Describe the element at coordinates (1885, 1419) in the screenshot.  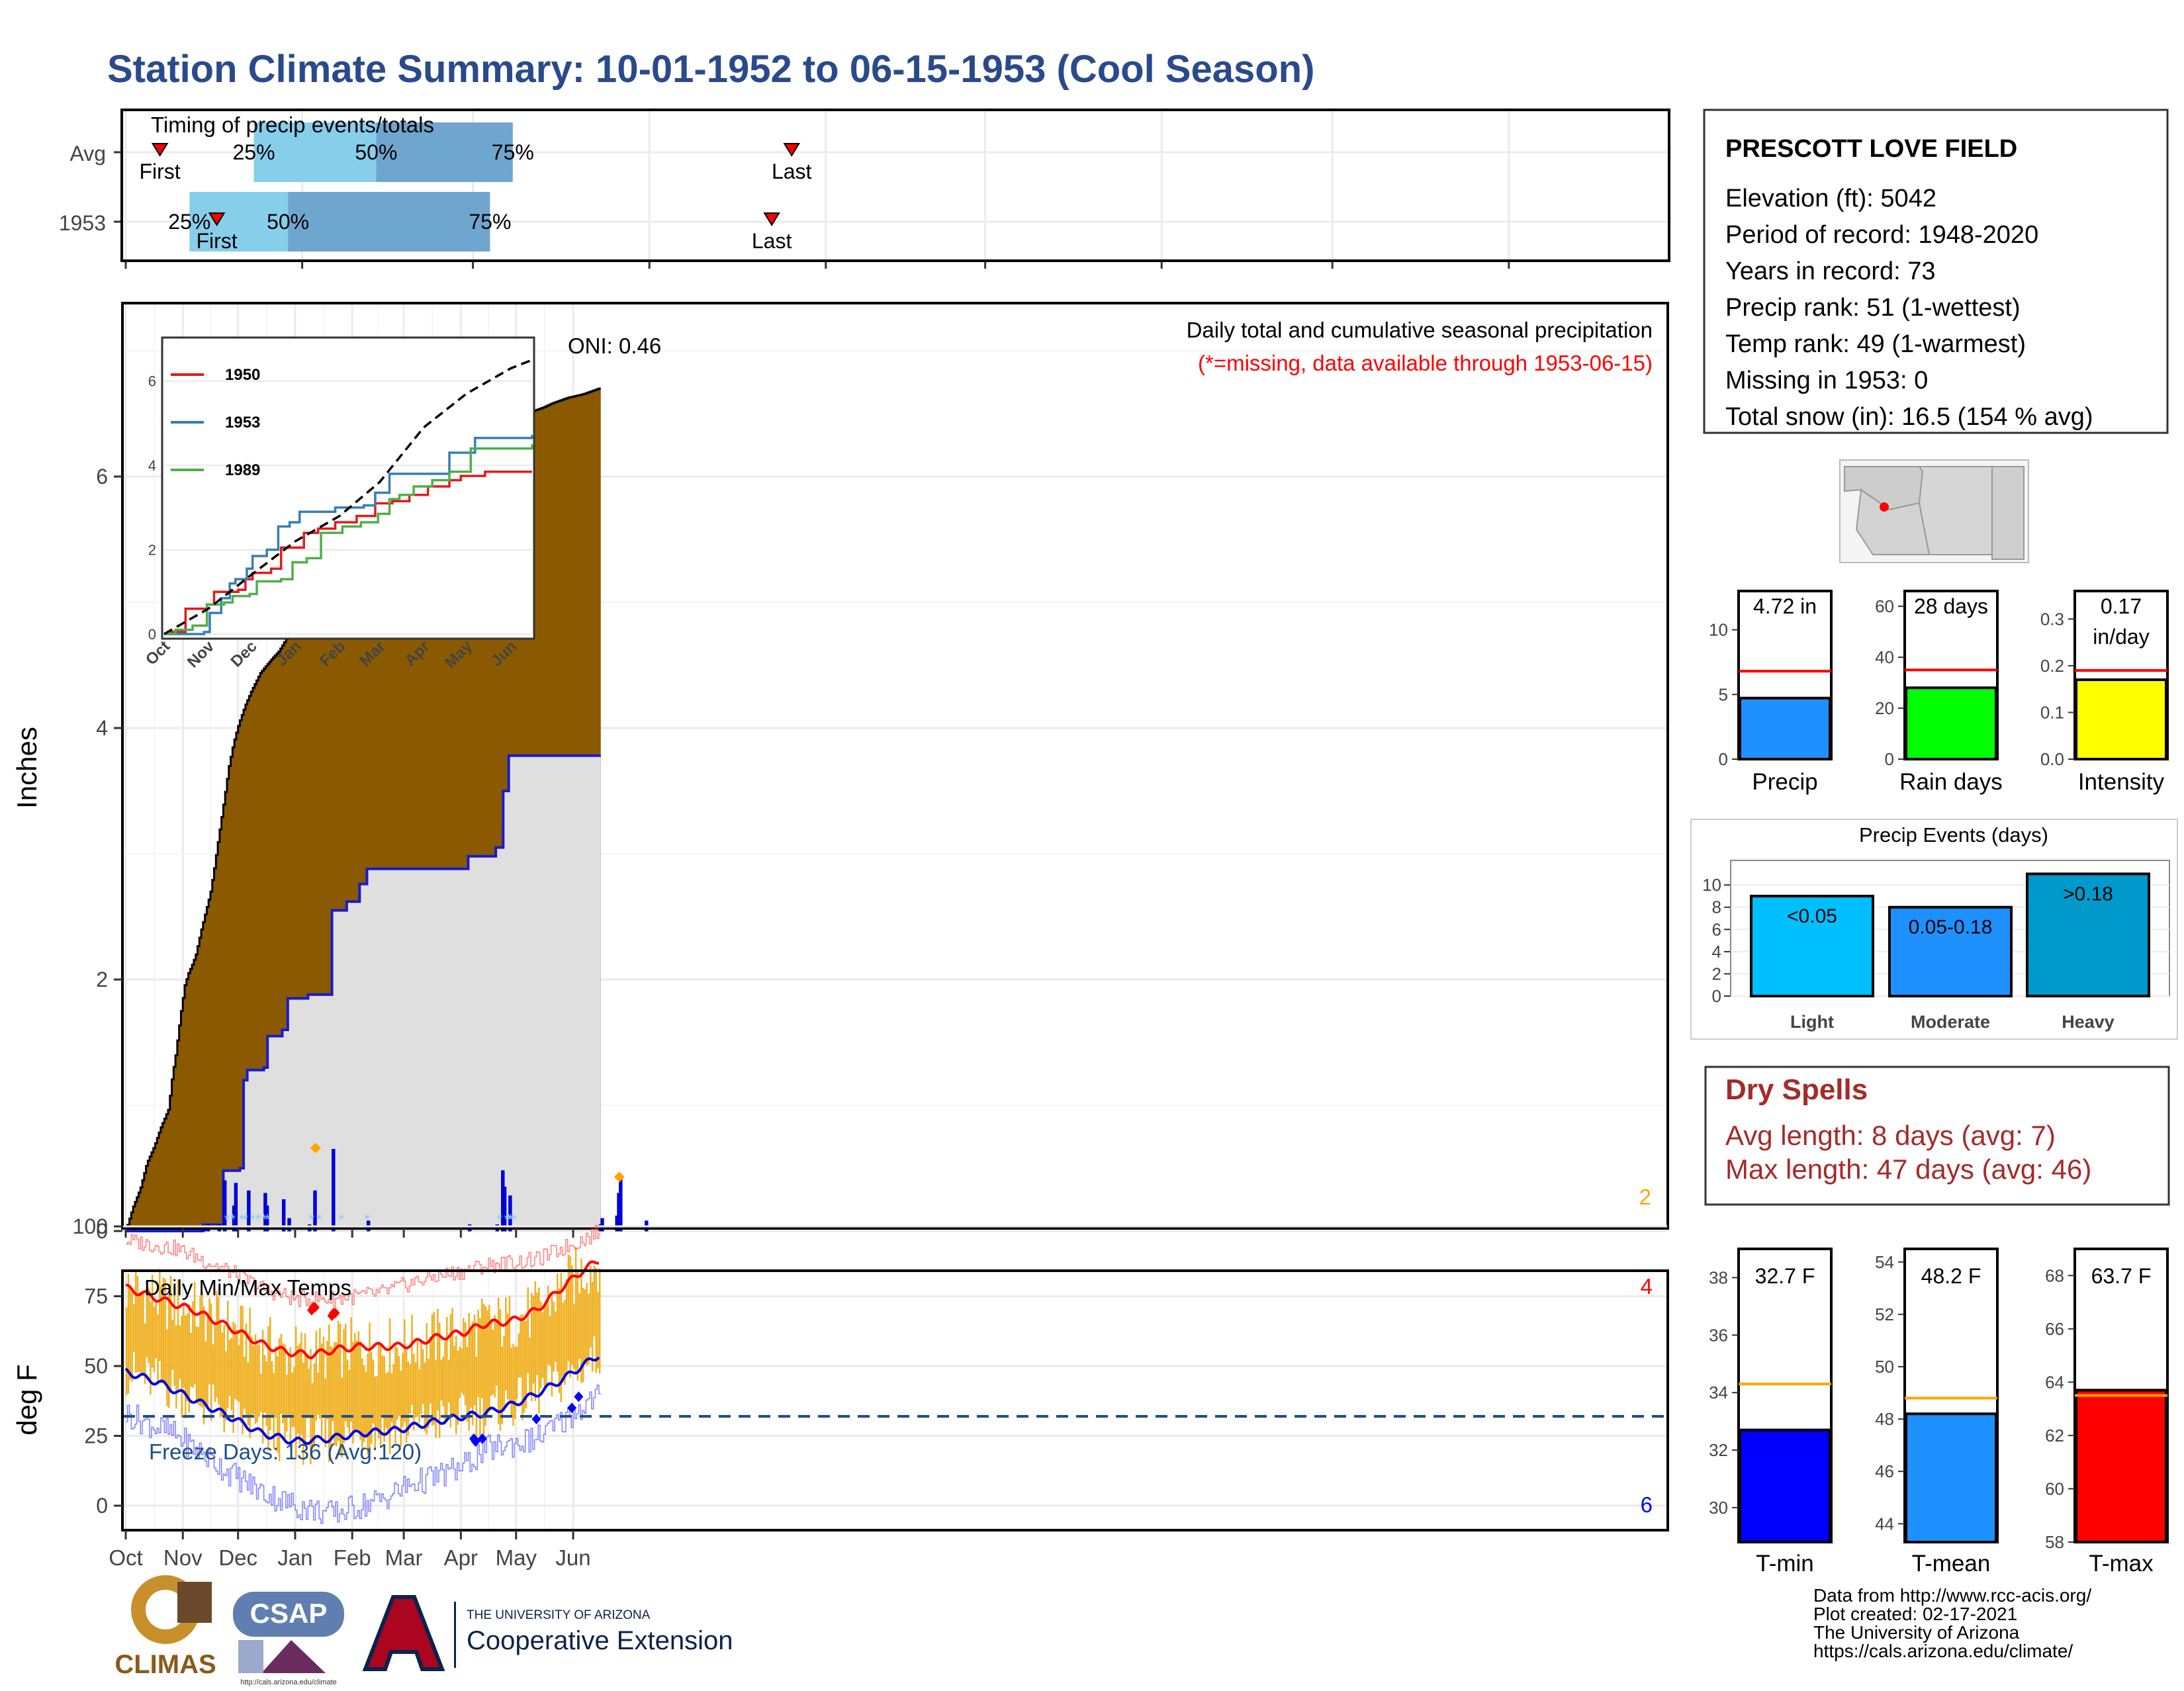
I see `y-tick-label: 48` at that location.